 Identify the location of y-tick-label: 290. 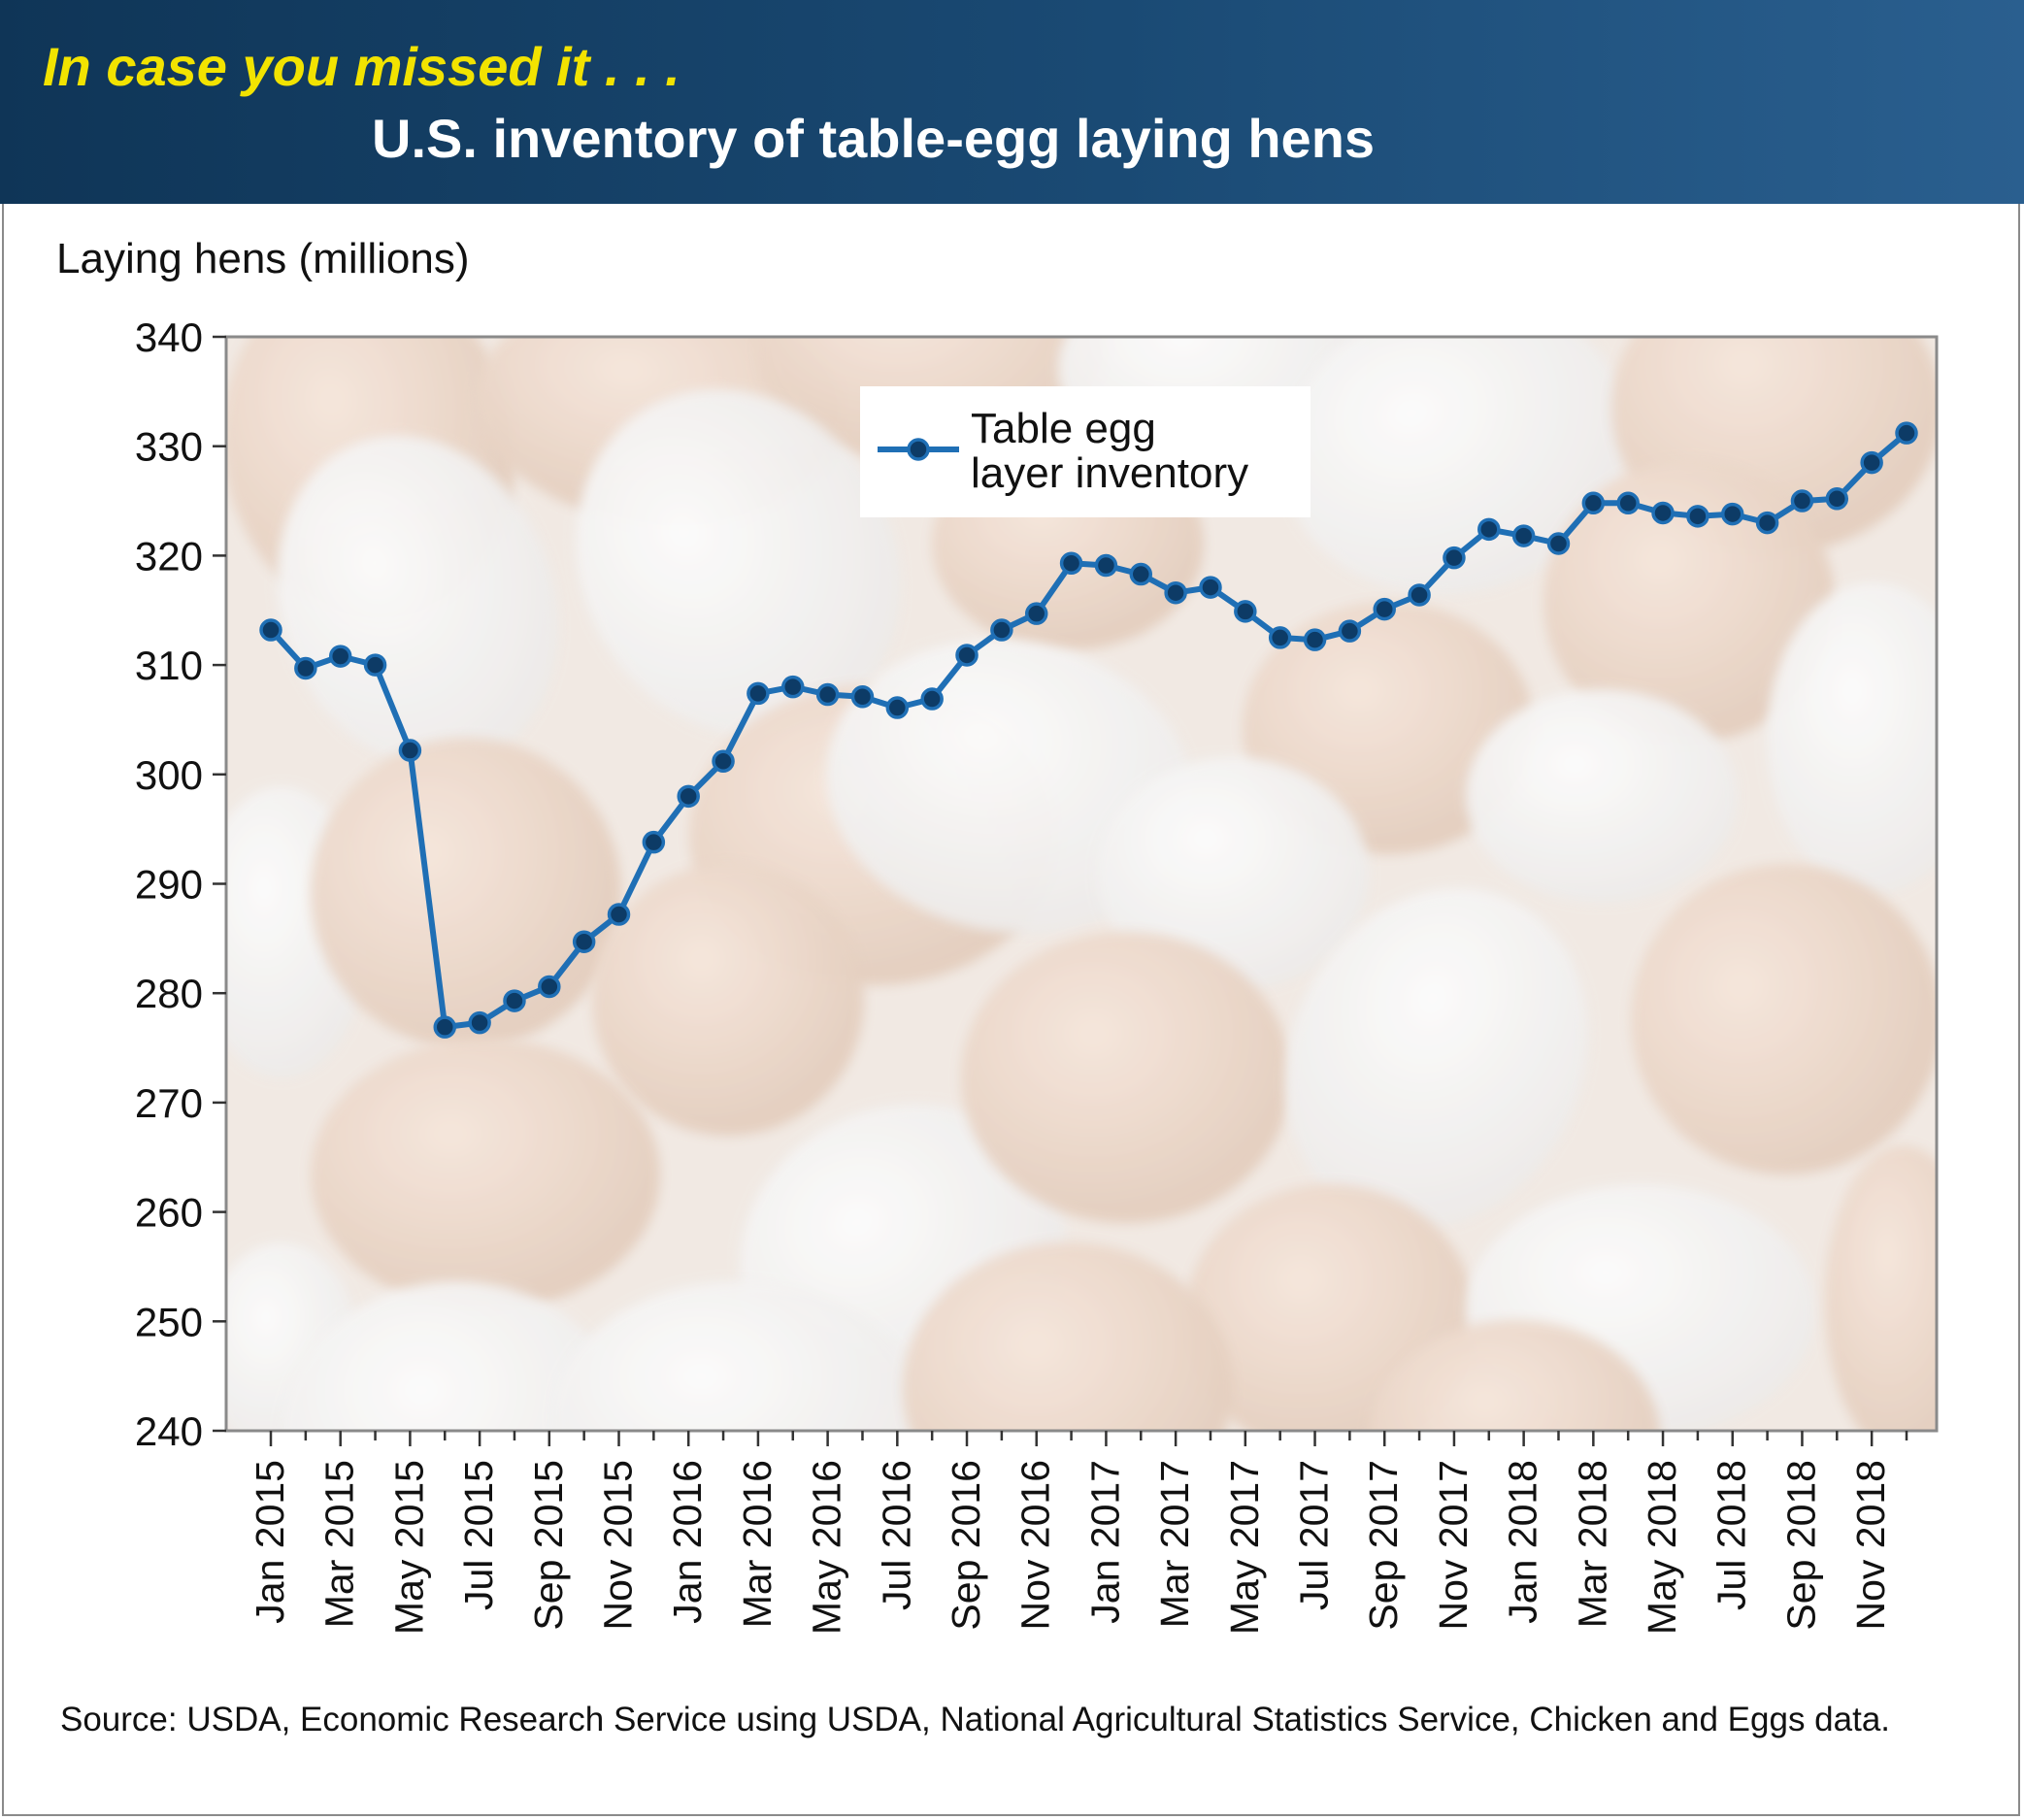
(169, 885).